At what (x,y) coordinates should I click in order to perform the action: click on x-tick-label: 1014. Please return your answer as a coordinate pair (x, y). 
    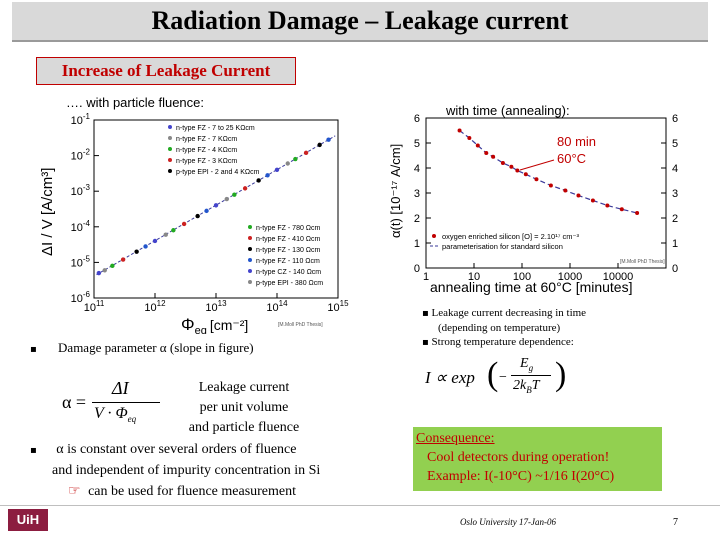
    Looking at the image, I should click on (277, 306).